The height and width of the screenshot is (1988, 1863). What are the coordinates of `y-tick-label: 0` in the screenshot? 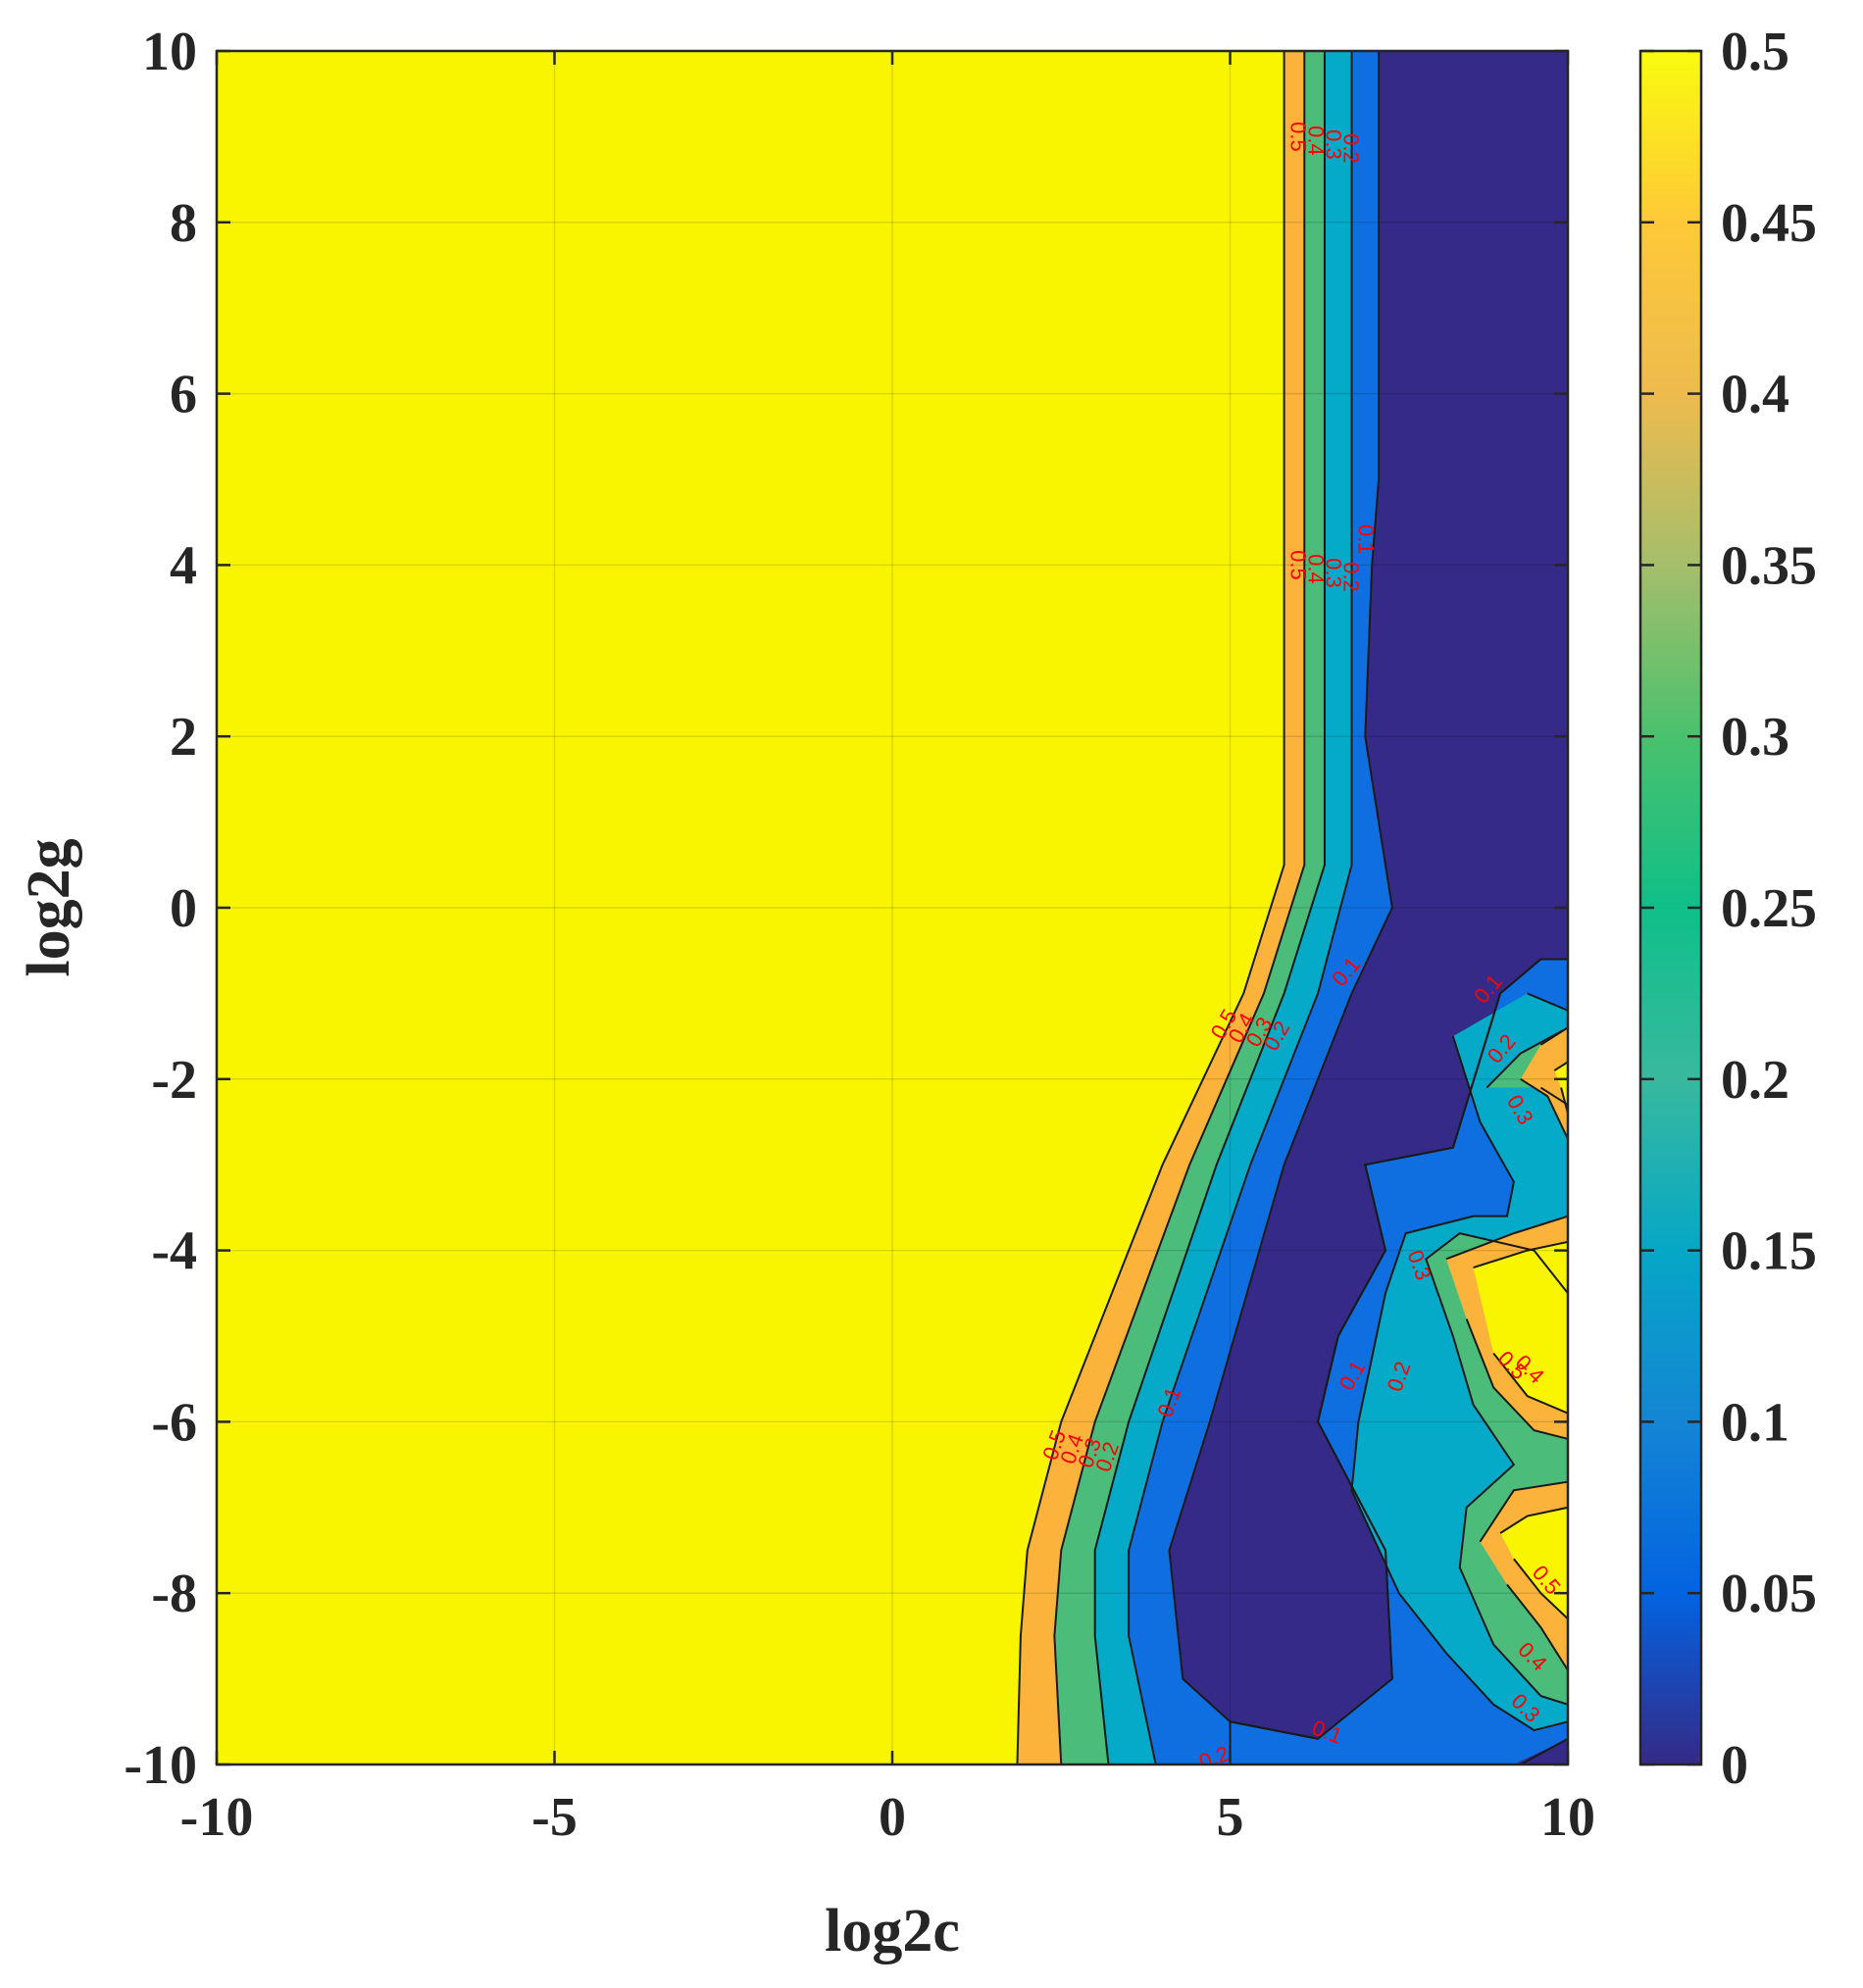 It's located at (183, 908).